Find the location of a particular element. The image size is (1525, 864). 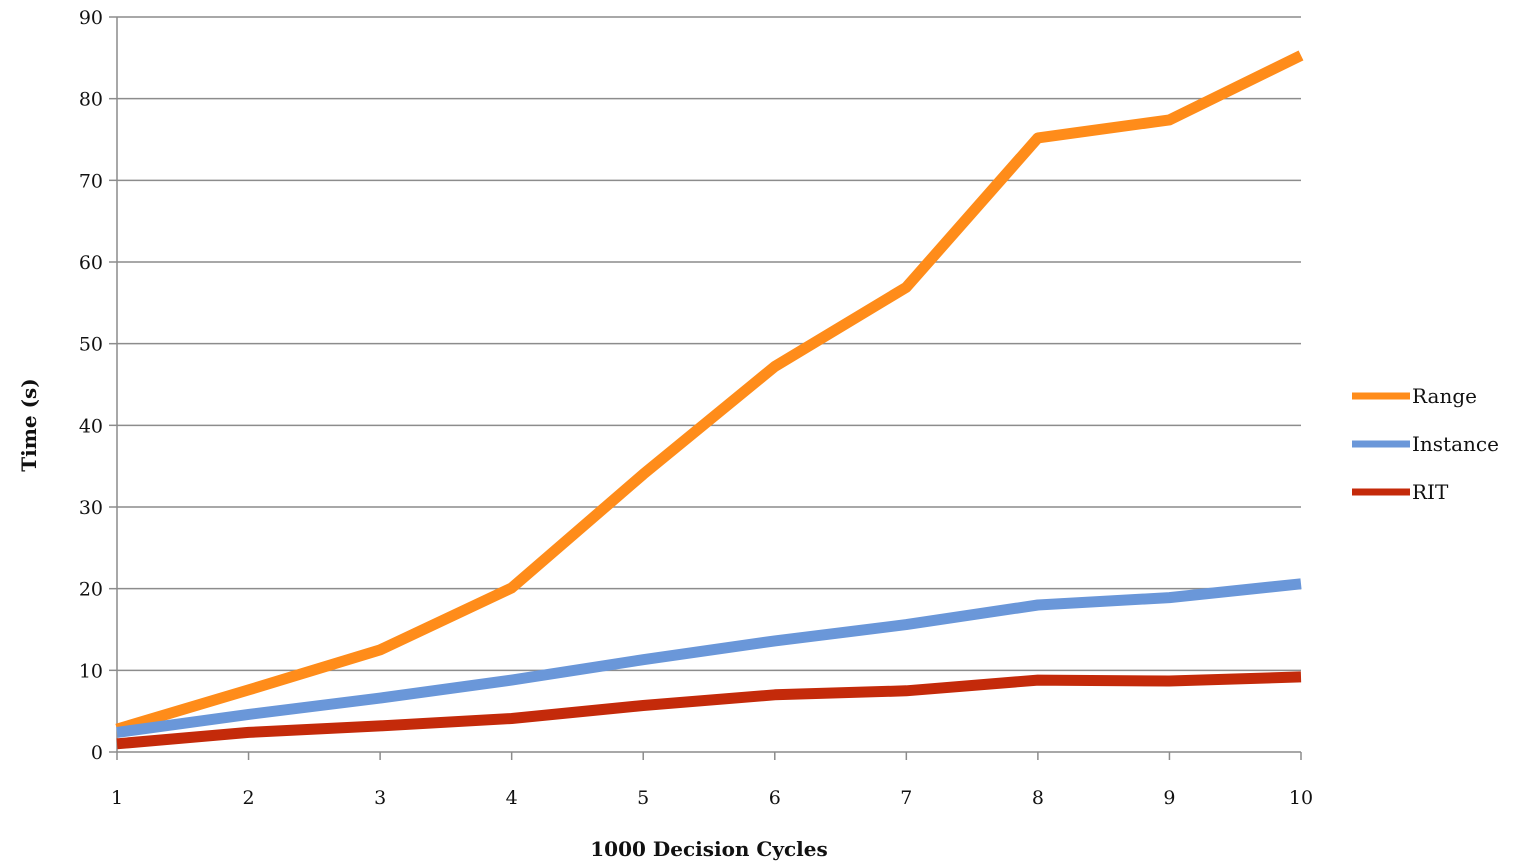

x-tick-label: 1 is located at coordinates (117, 798).